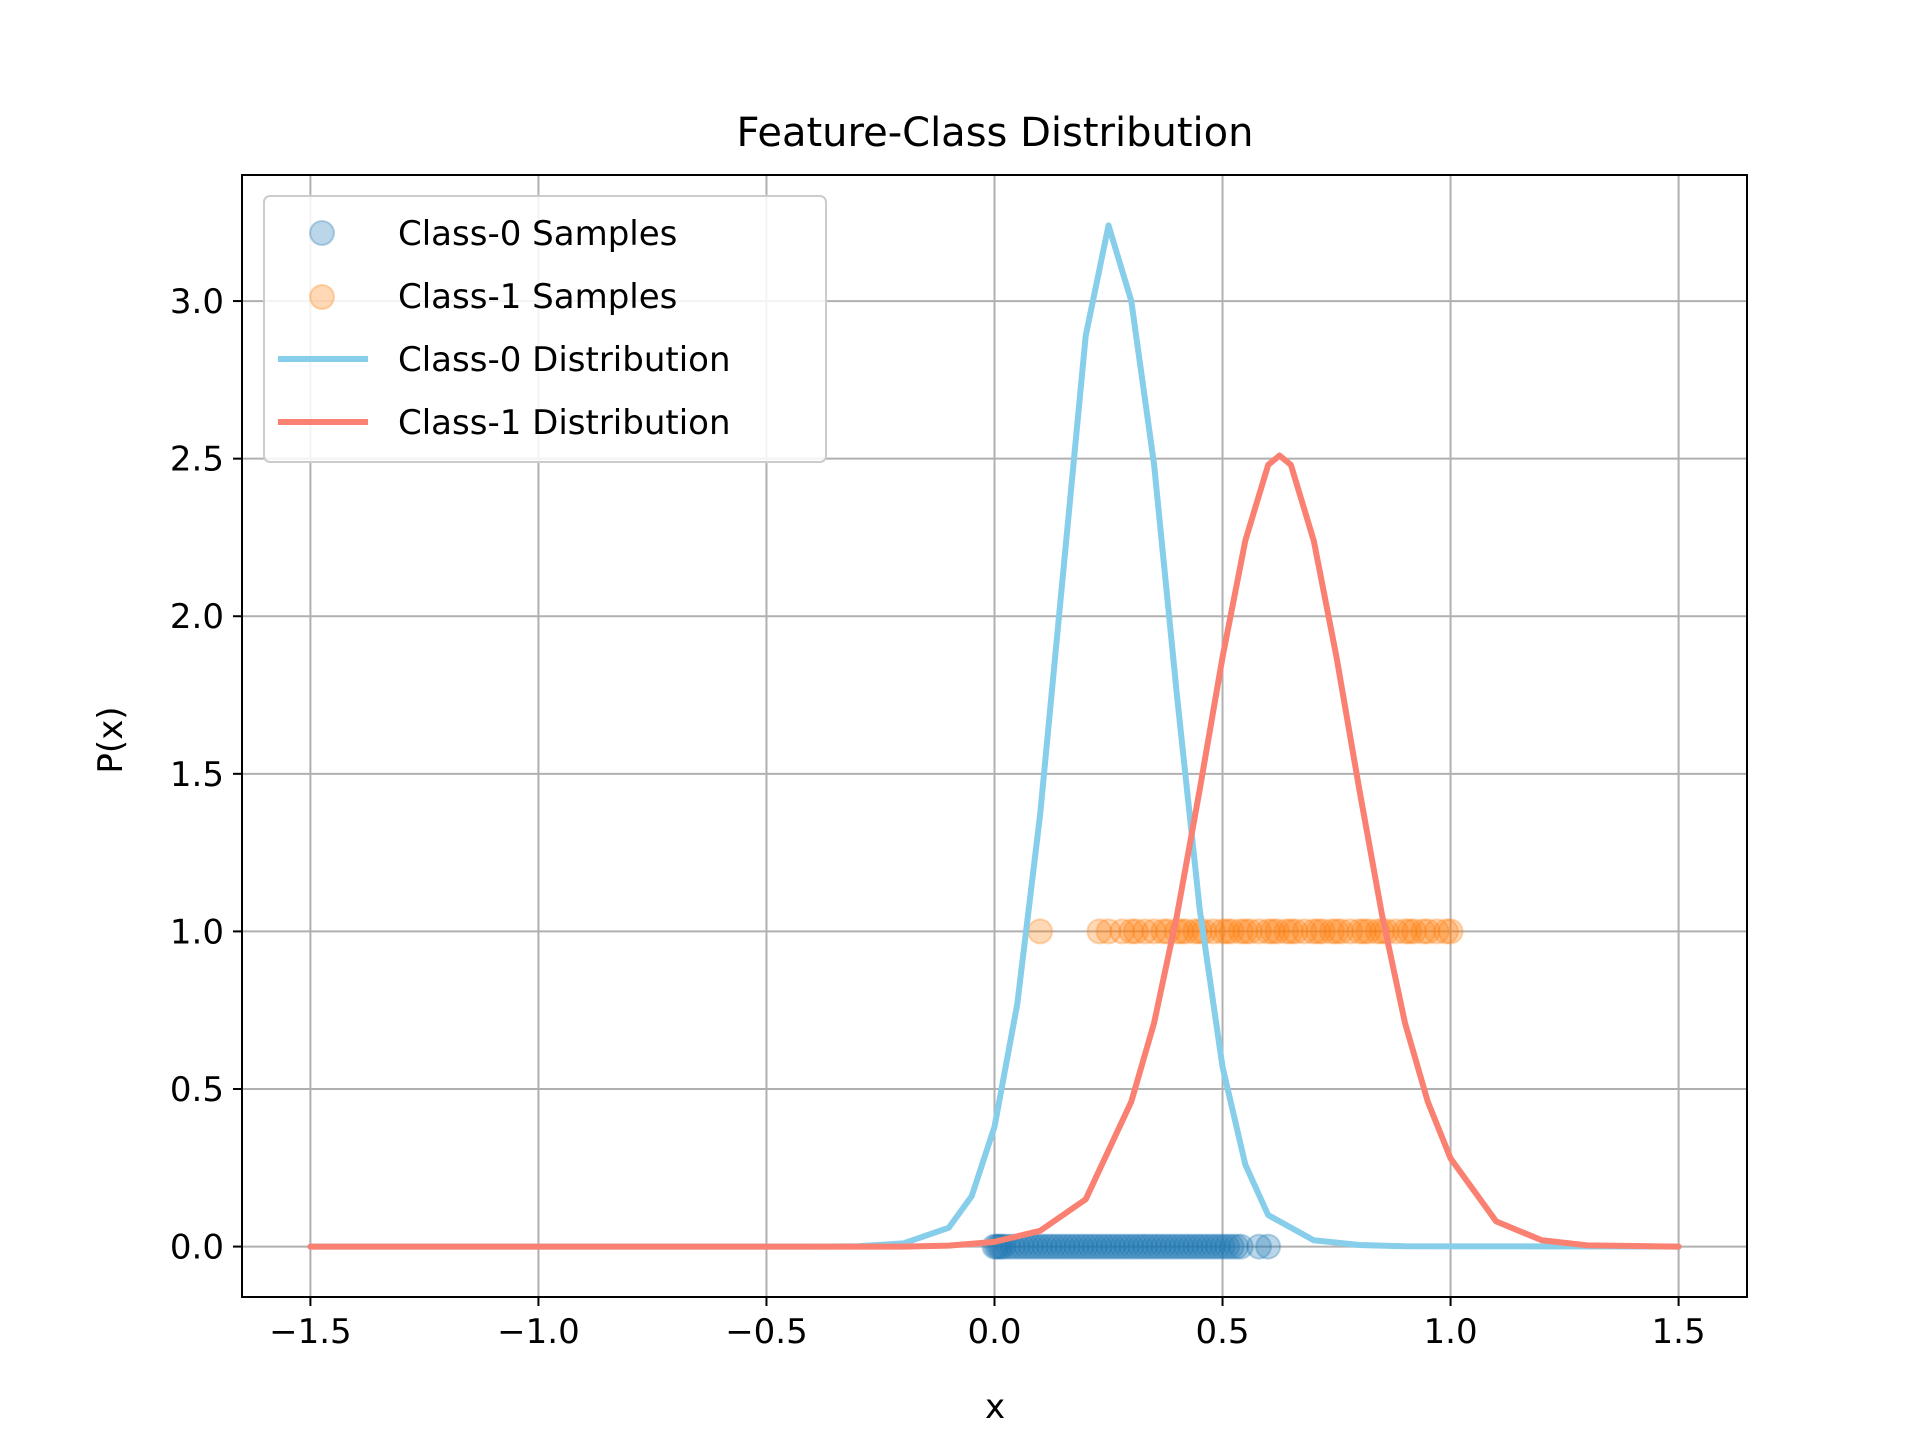 The height and width of the screenshot is (1440, 1920). I want to click on chart-title: Feature-Class Distribution, so click(995, 133).